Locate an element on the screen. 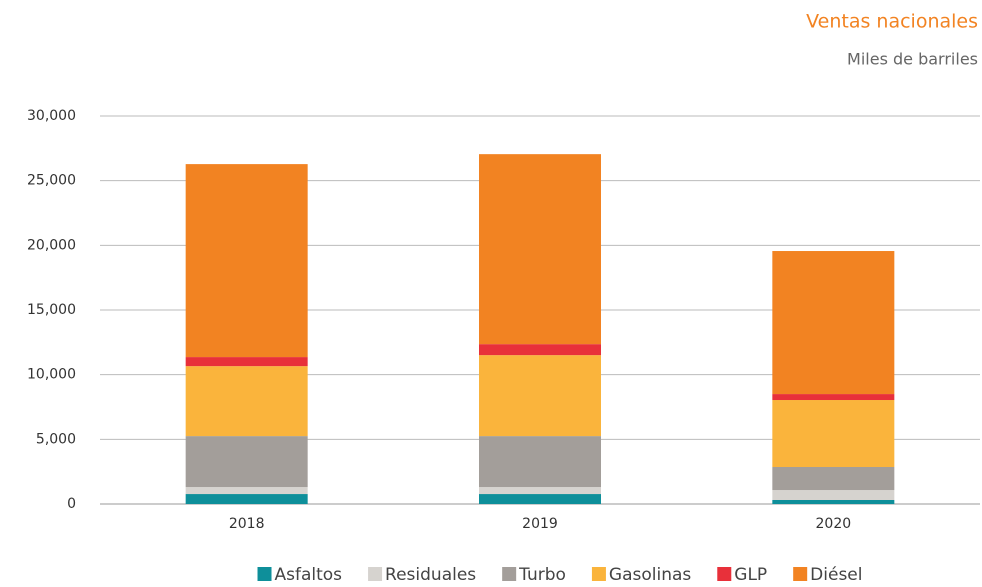  legend-label: GLP is located at coordinates (750, 575).